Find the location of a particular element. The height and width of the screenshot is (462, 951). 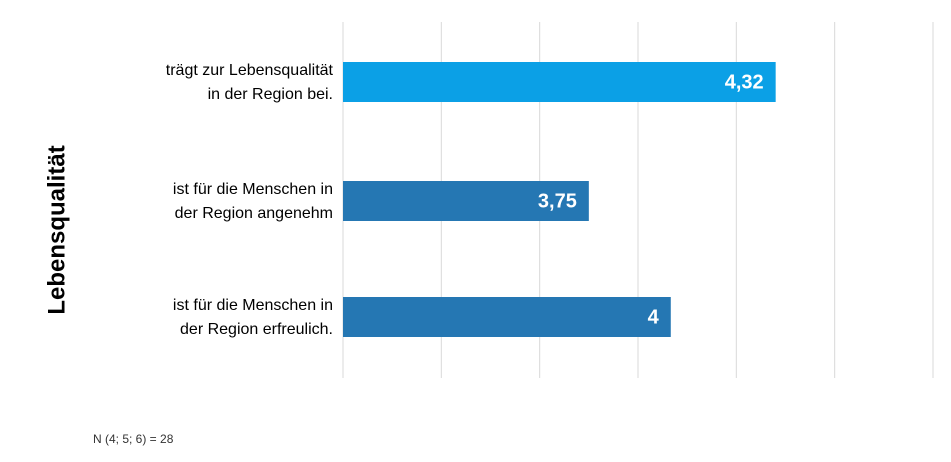

category-label: der Region erfreulich. is located at coordinates (256, 329).